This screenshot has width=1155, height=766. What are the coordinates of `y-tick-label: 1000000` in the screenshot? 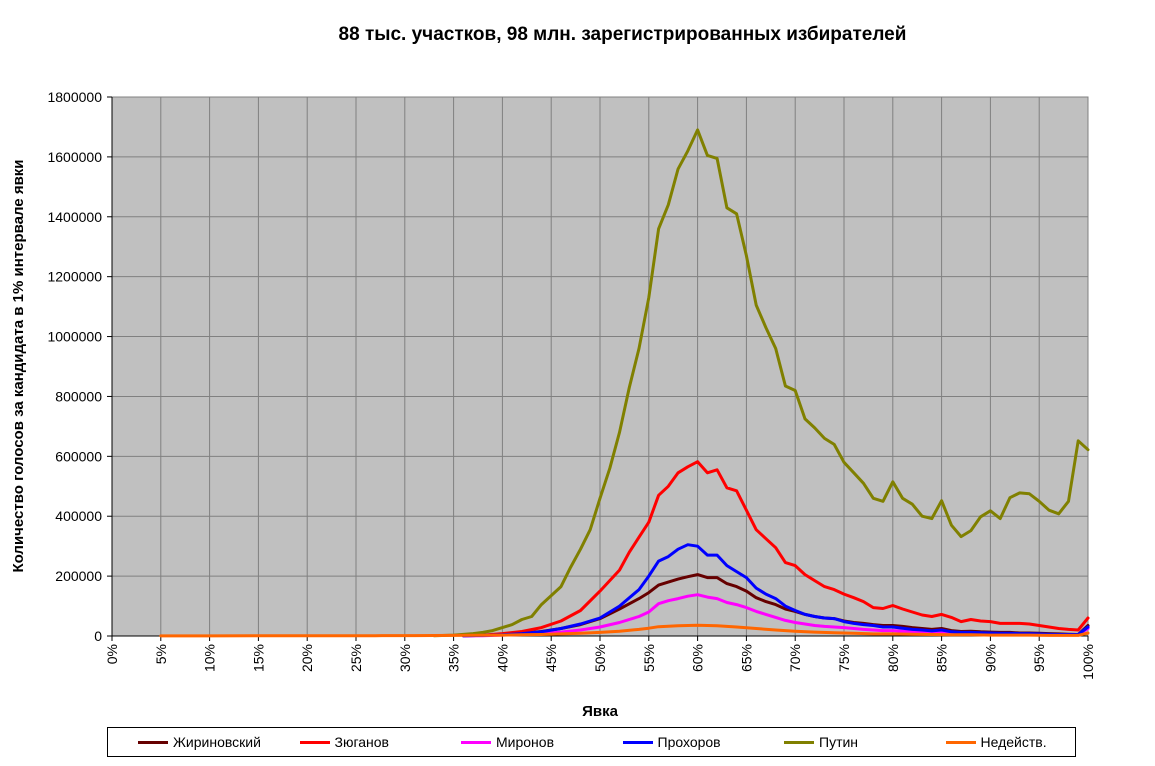 It's located at (74, 337).